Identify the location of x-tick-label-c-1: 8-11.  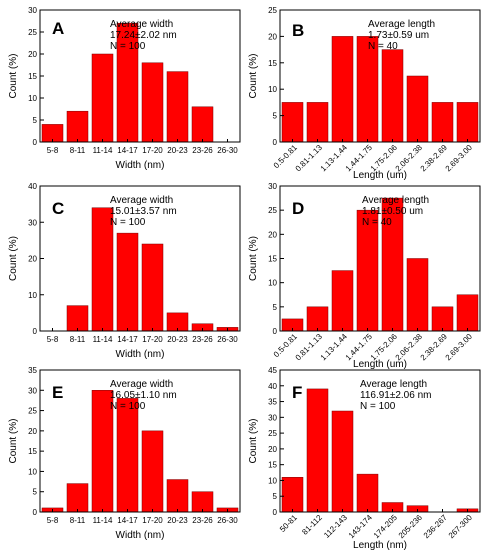
(78, 339).